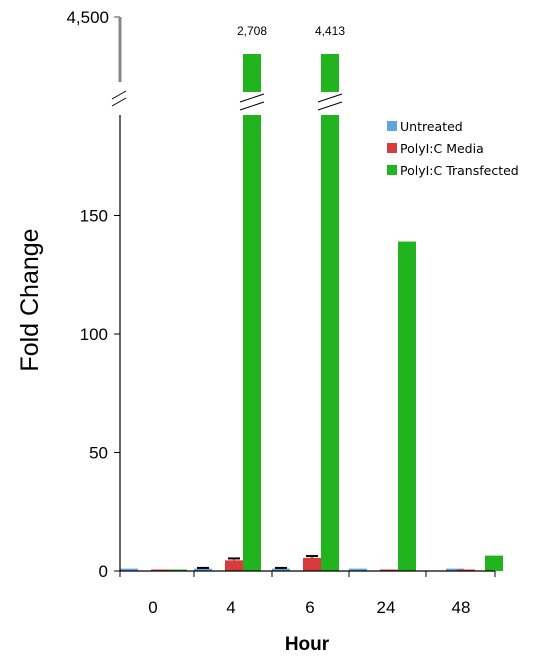  Describe the element at coordinates (87, 17) in the screenshot. I see `y-tick-label: 4,500` at that location.